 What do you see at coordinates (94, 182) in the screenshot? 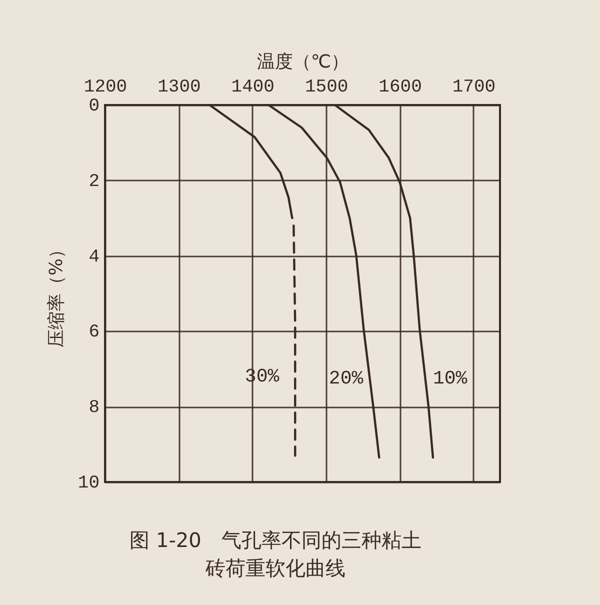
I see `y-tick-label: 2` at bounding box center [94, 182].